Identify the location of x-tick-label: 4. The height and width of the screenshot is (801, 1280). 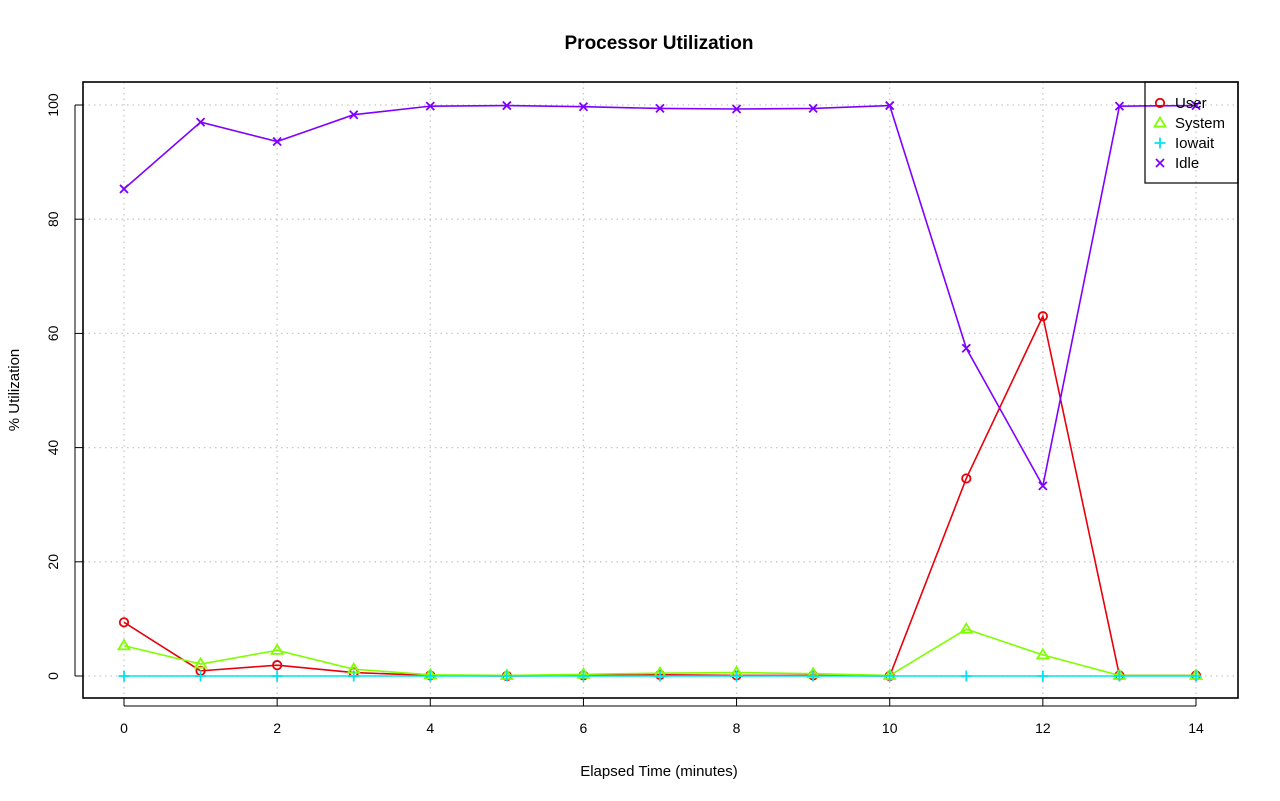
(430, 728).